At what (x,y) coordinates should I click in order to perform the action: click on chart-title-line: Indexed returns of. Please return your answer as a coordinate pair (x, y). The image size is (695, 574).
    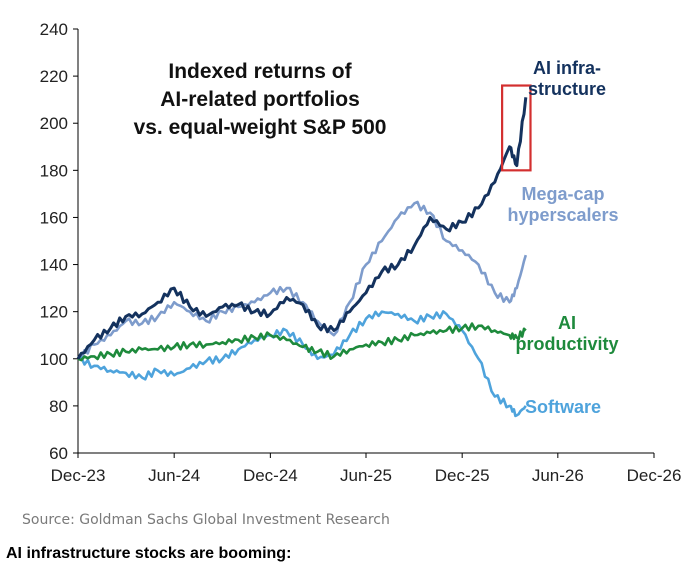
    Looking at the image, I should click on (260, 71).